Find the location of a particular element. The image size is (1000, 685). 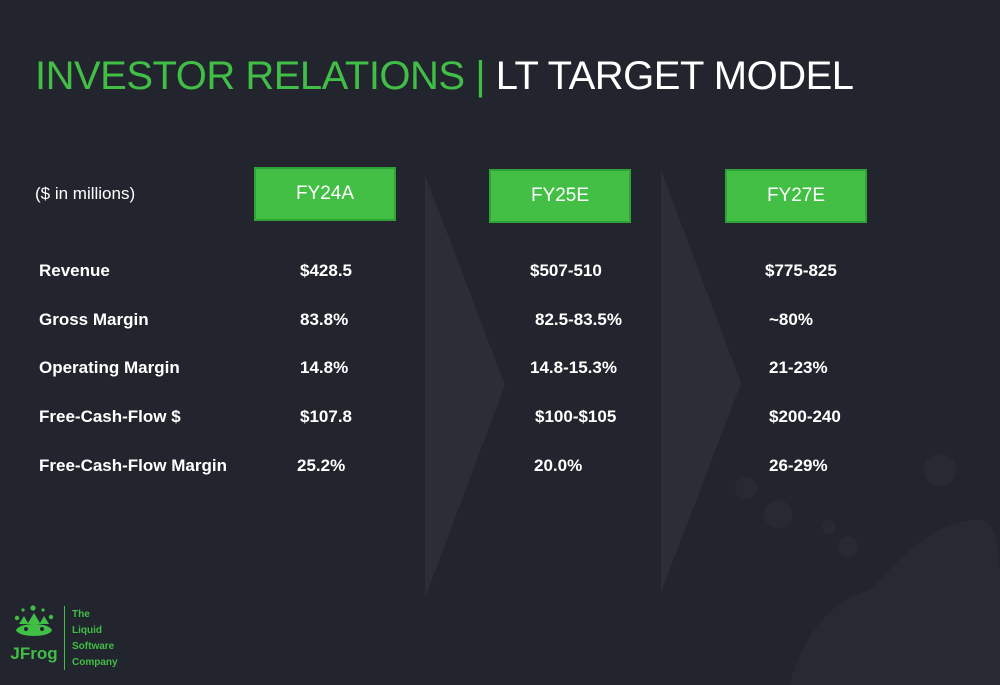

logo-wordmark: JFrog is located at coordinates (33, 653).